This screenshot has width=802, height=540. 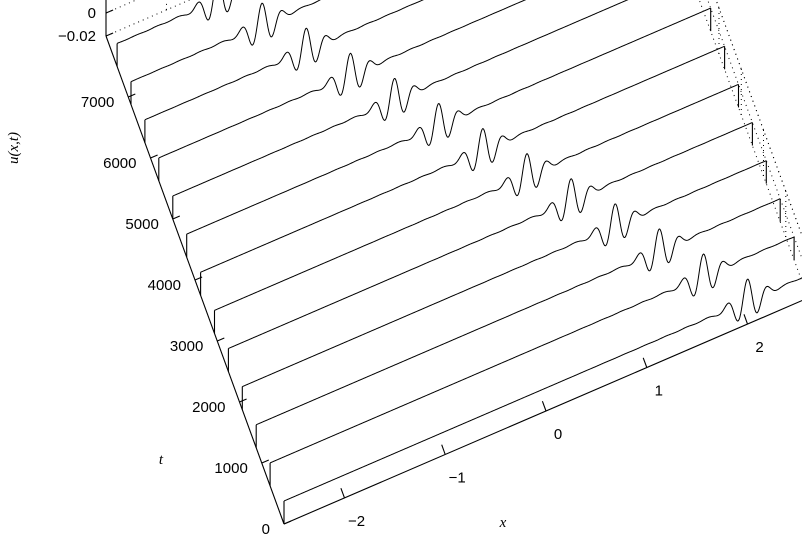 What do you see at coordinates (558, 434) in the screenshot?
I see `x-tick-label: 0` at bounding box center [558, 434].